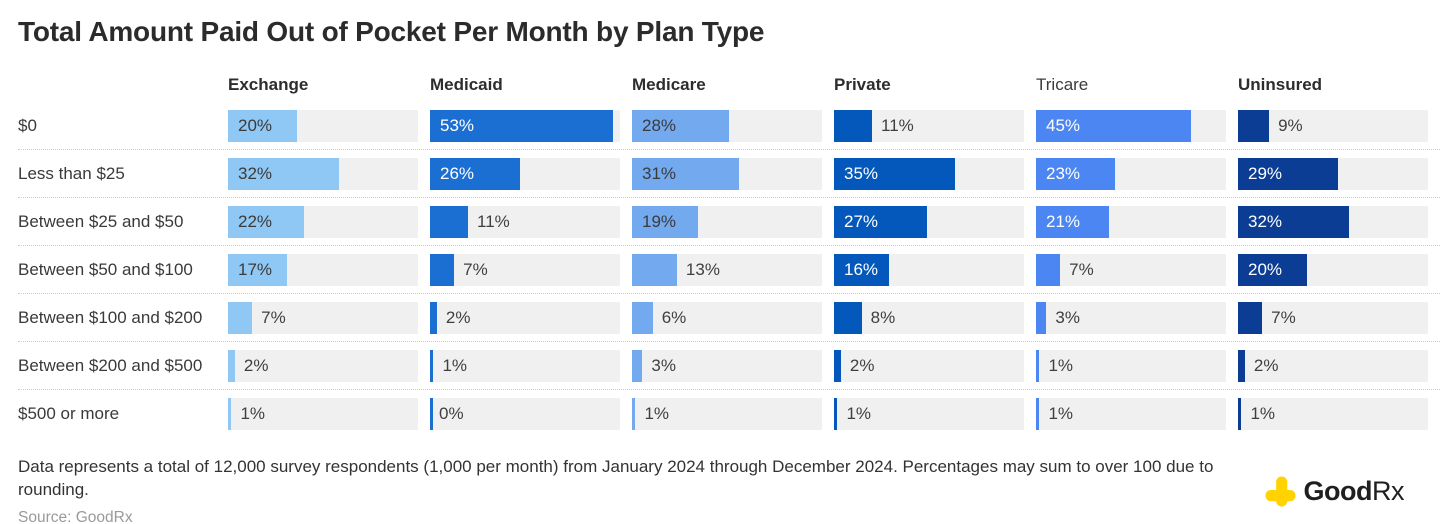  I want to click on table-row: Less than $25 32% 26% 31% 35% 23% 29%, so click(729, 174).